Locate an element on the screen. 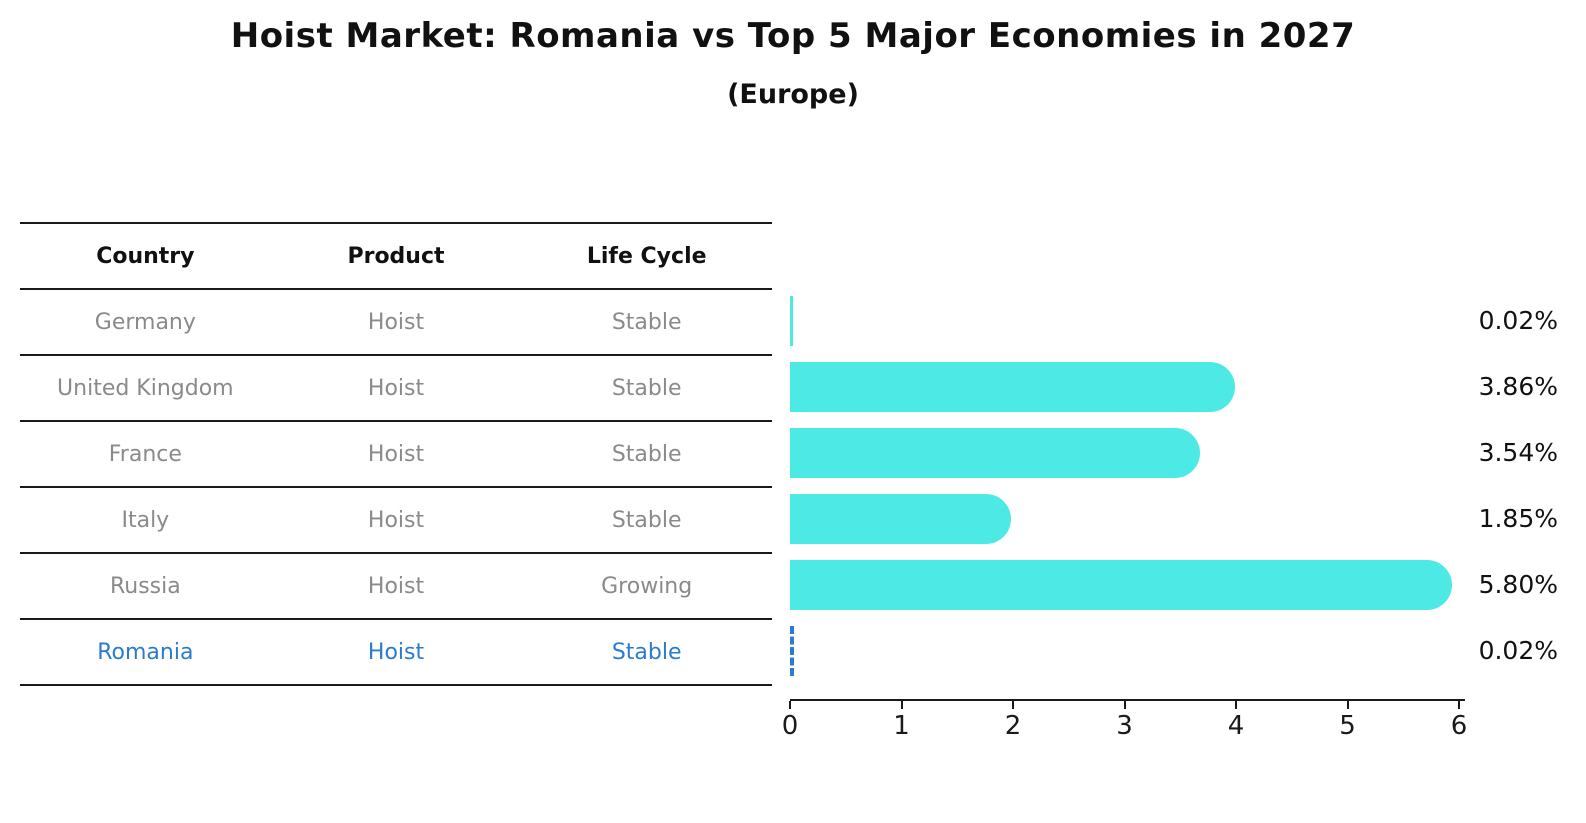 This screenshot has width=1586, height=823. value-label-france: 3.54% is located at coordinates (1518, 452).